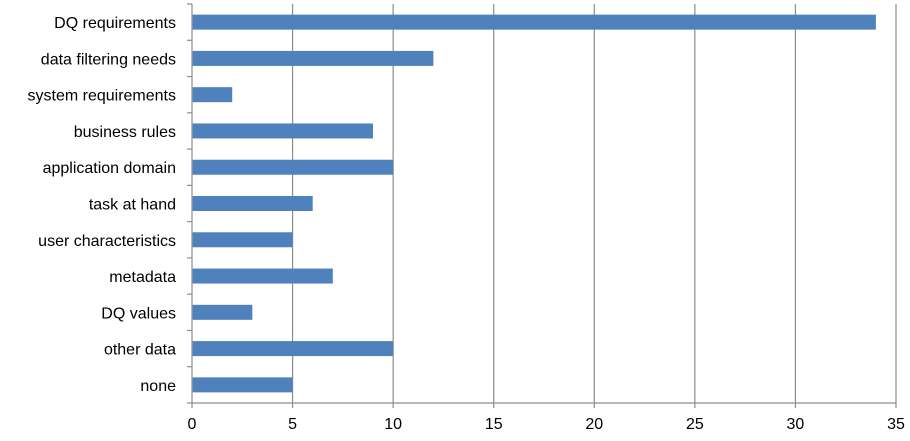  Describe the element at coordinates (108, 59) in the screenshot. I see `category-label: data filtering needs` at that location.